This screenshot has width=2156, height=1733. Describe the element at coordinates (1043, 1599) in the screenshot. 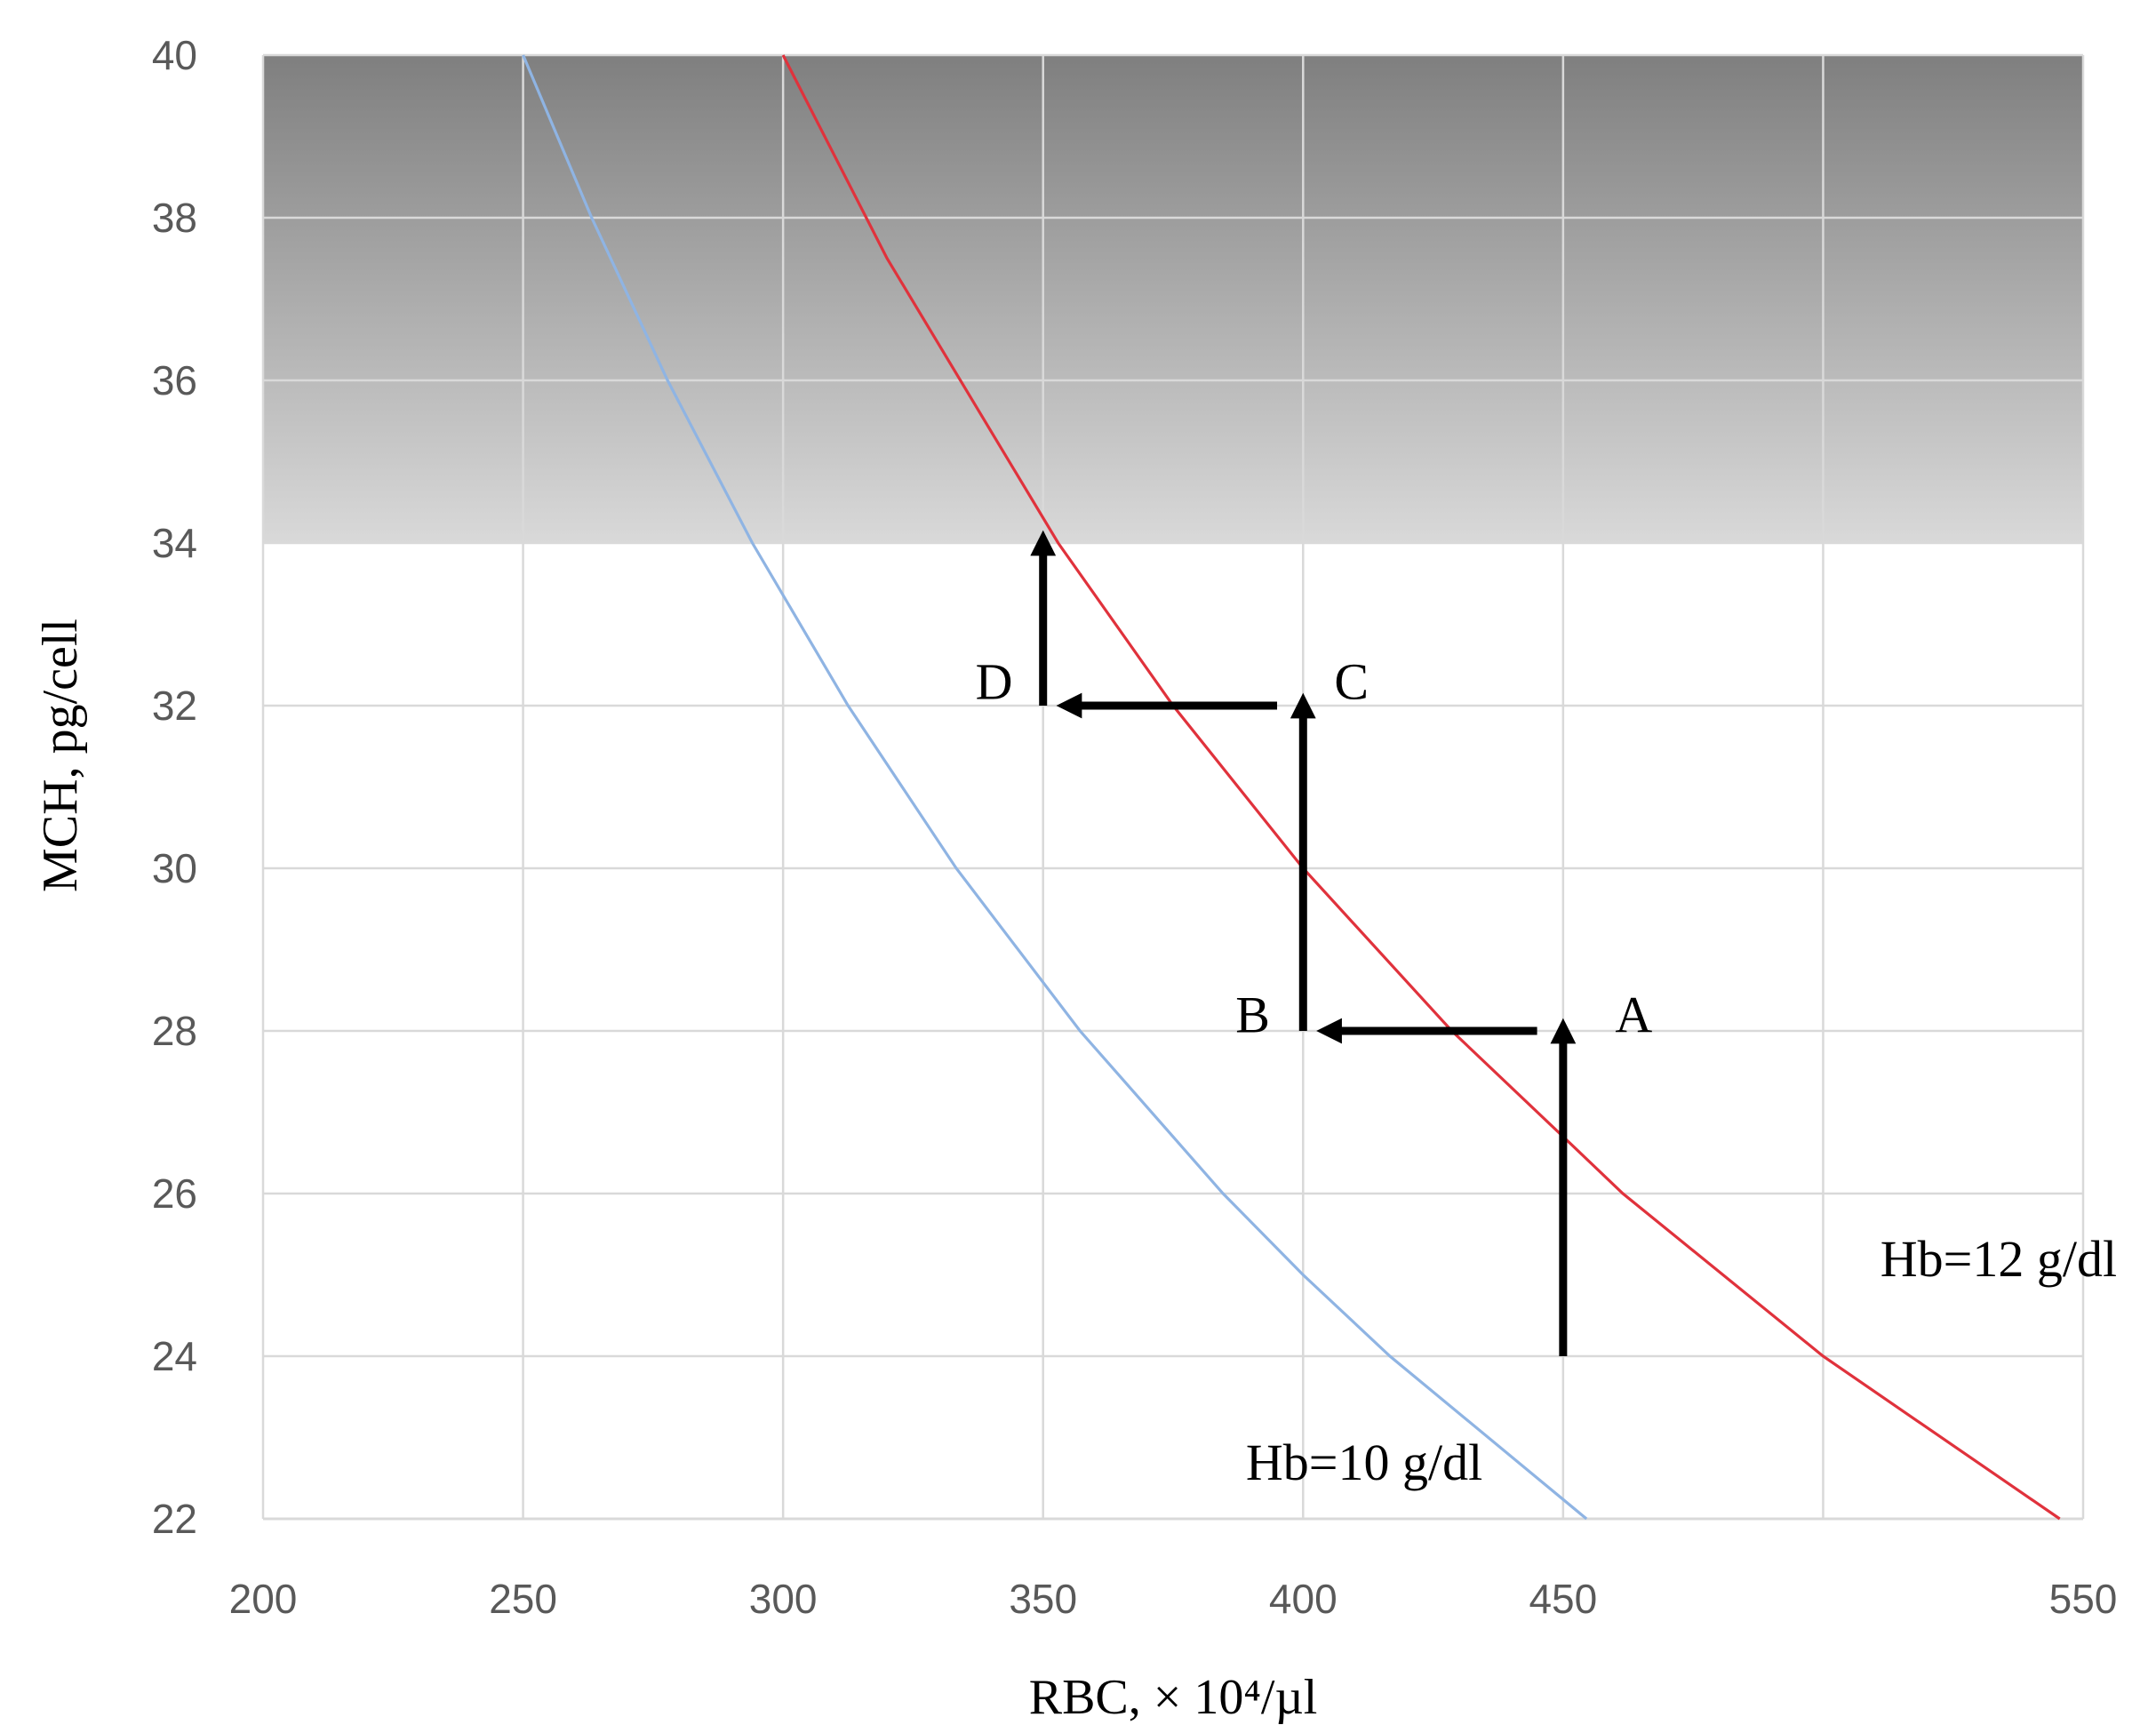

I see `x-tick-350: 350` at that location.